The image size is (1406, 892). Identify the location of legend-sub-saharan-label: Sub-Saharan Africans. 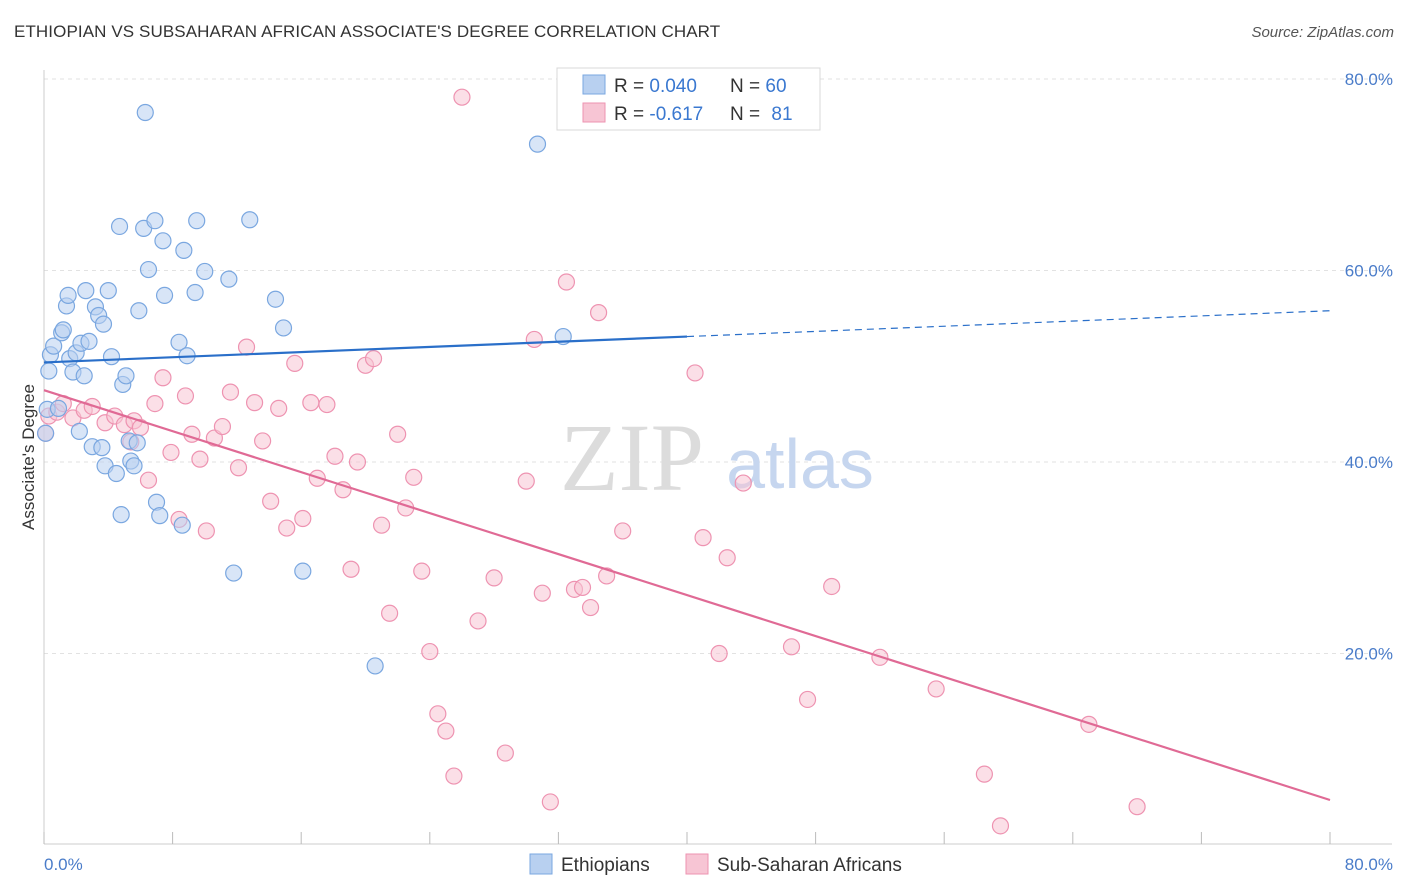
(809, 865).